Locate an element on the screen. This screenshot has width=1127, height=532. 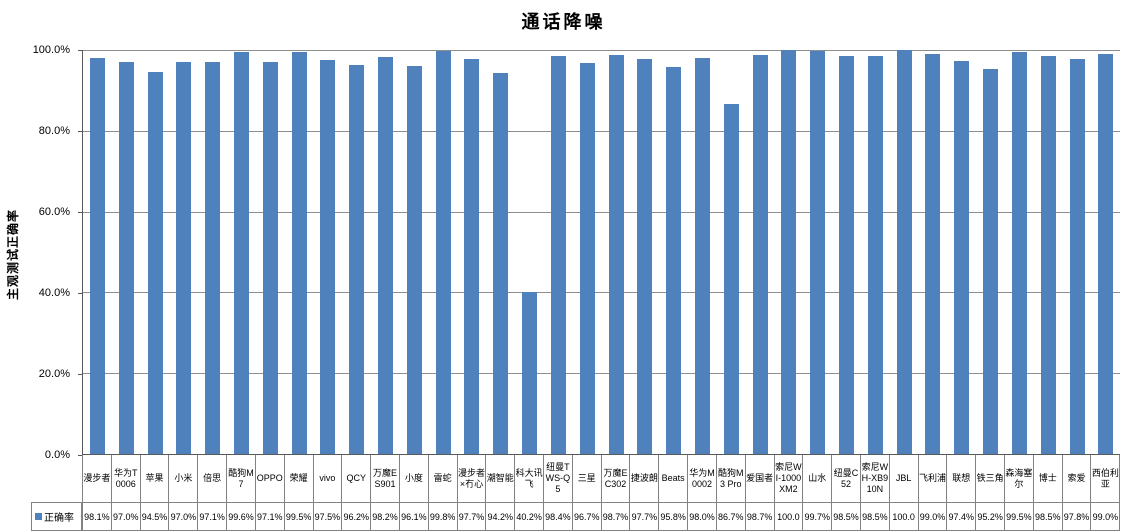
category-label: 万魔EC302 is located at coordinates (615, 478).